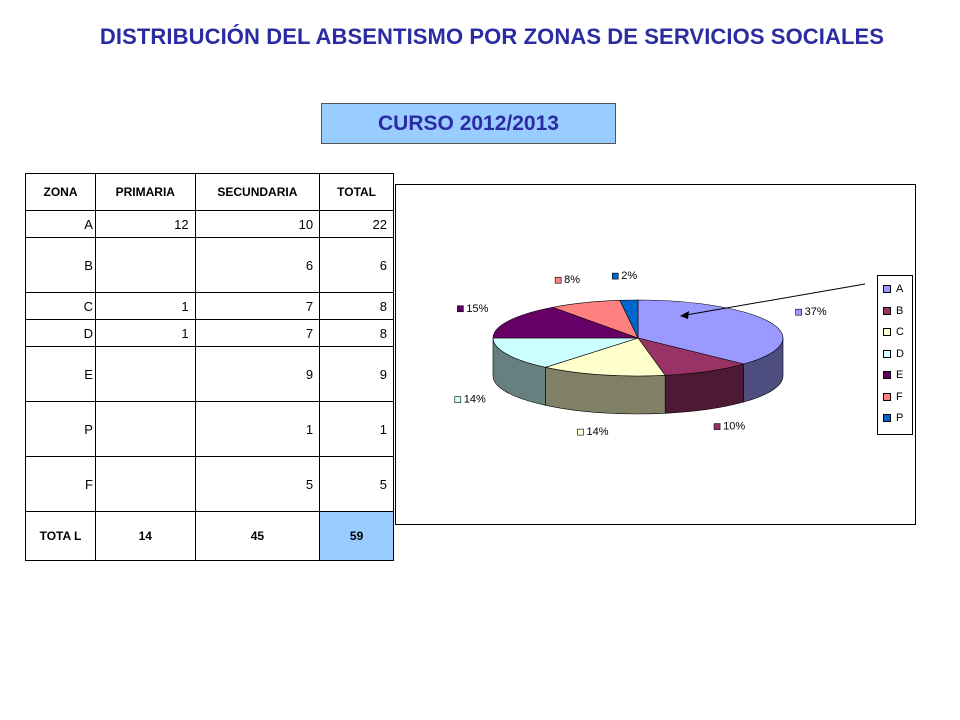 The width and height of the screenshot is (960, 720). What do you see at coordinates (900, 353) in the screenshot?
I see `legend-label: D` at bounding box center [900, 353].